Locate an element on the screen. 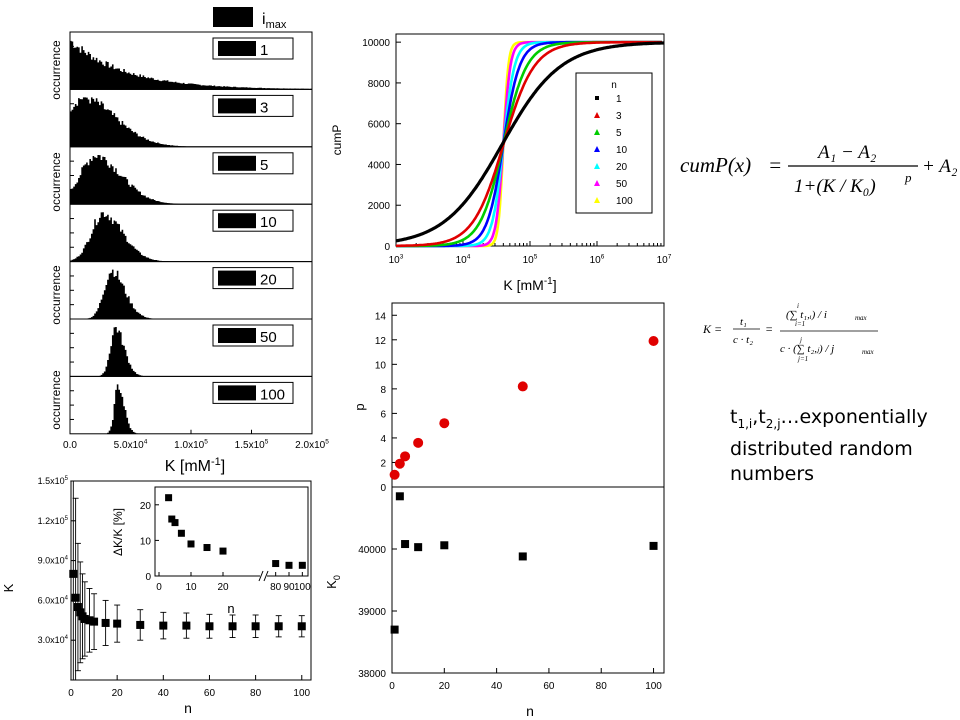  k-ytick-label: 9.0x10⁴ is located at coordinates (53, 561).